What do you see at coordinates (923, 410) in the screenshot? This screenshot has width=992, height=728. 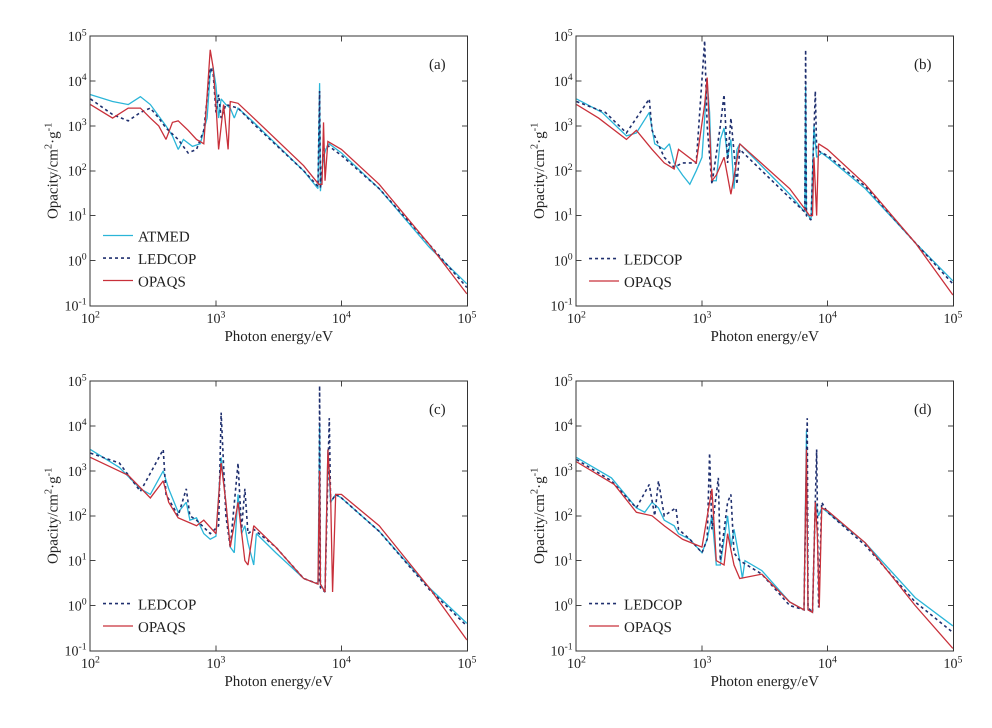 I see `annotation: (d)` at bounding box center [923, 410].